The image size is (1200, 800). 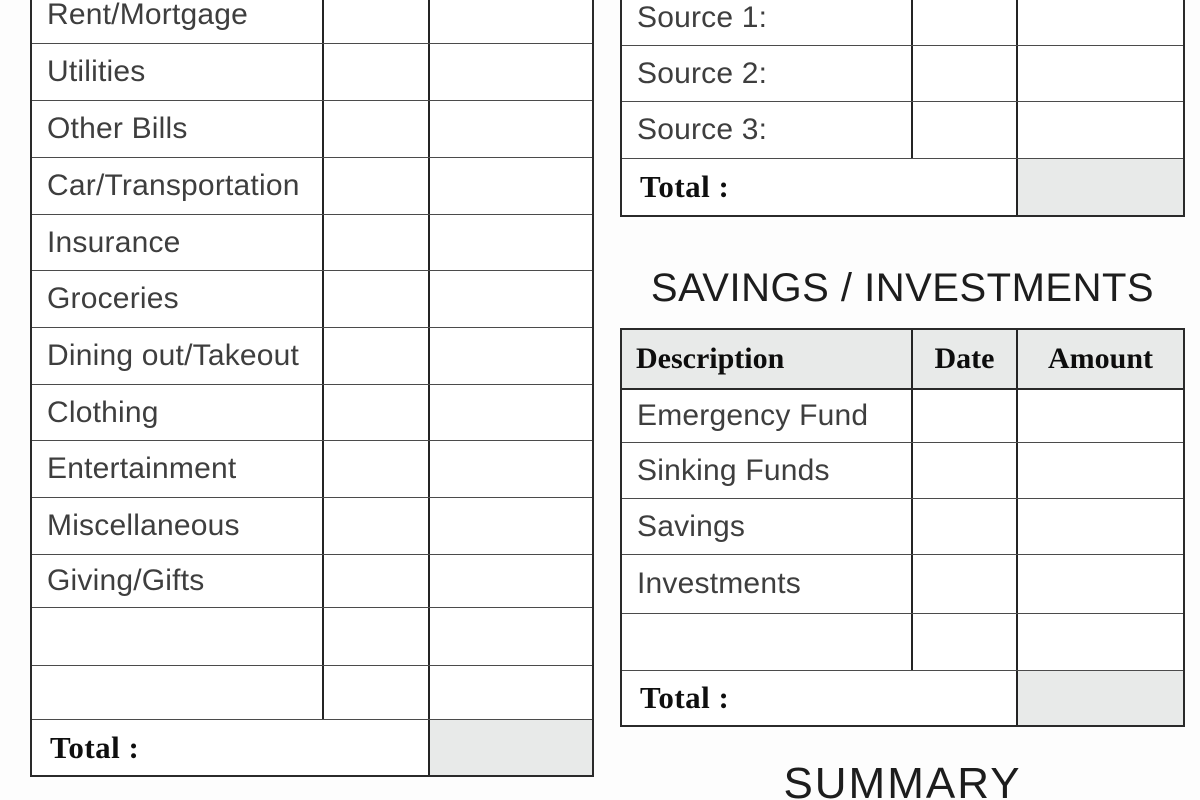 I want to click on table-row: Source 1:, so click(x=902, y=23).